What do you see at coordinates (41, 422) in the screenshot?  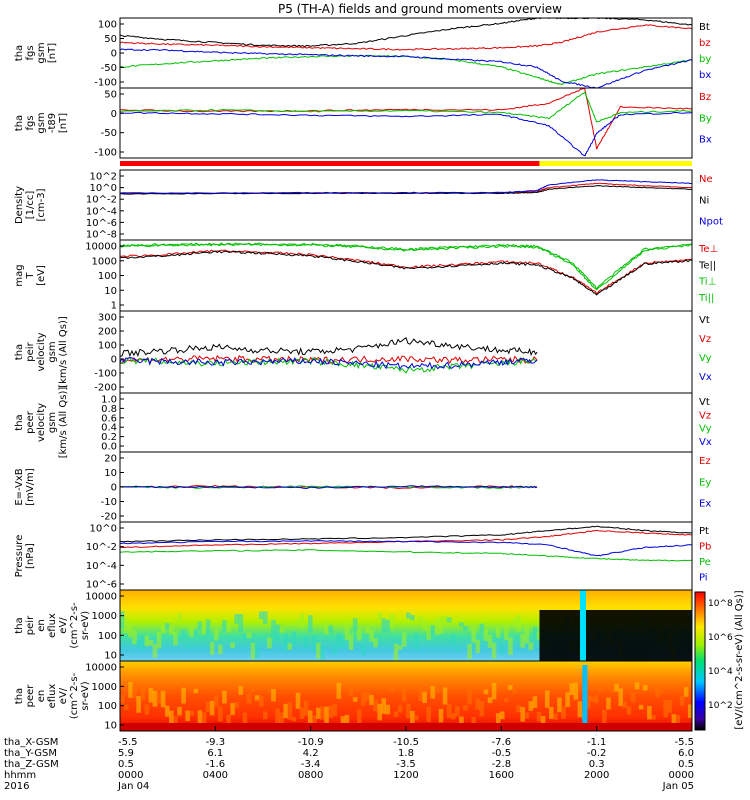 I see `y-axis-label: velocity` at bounding box center [41, 422].